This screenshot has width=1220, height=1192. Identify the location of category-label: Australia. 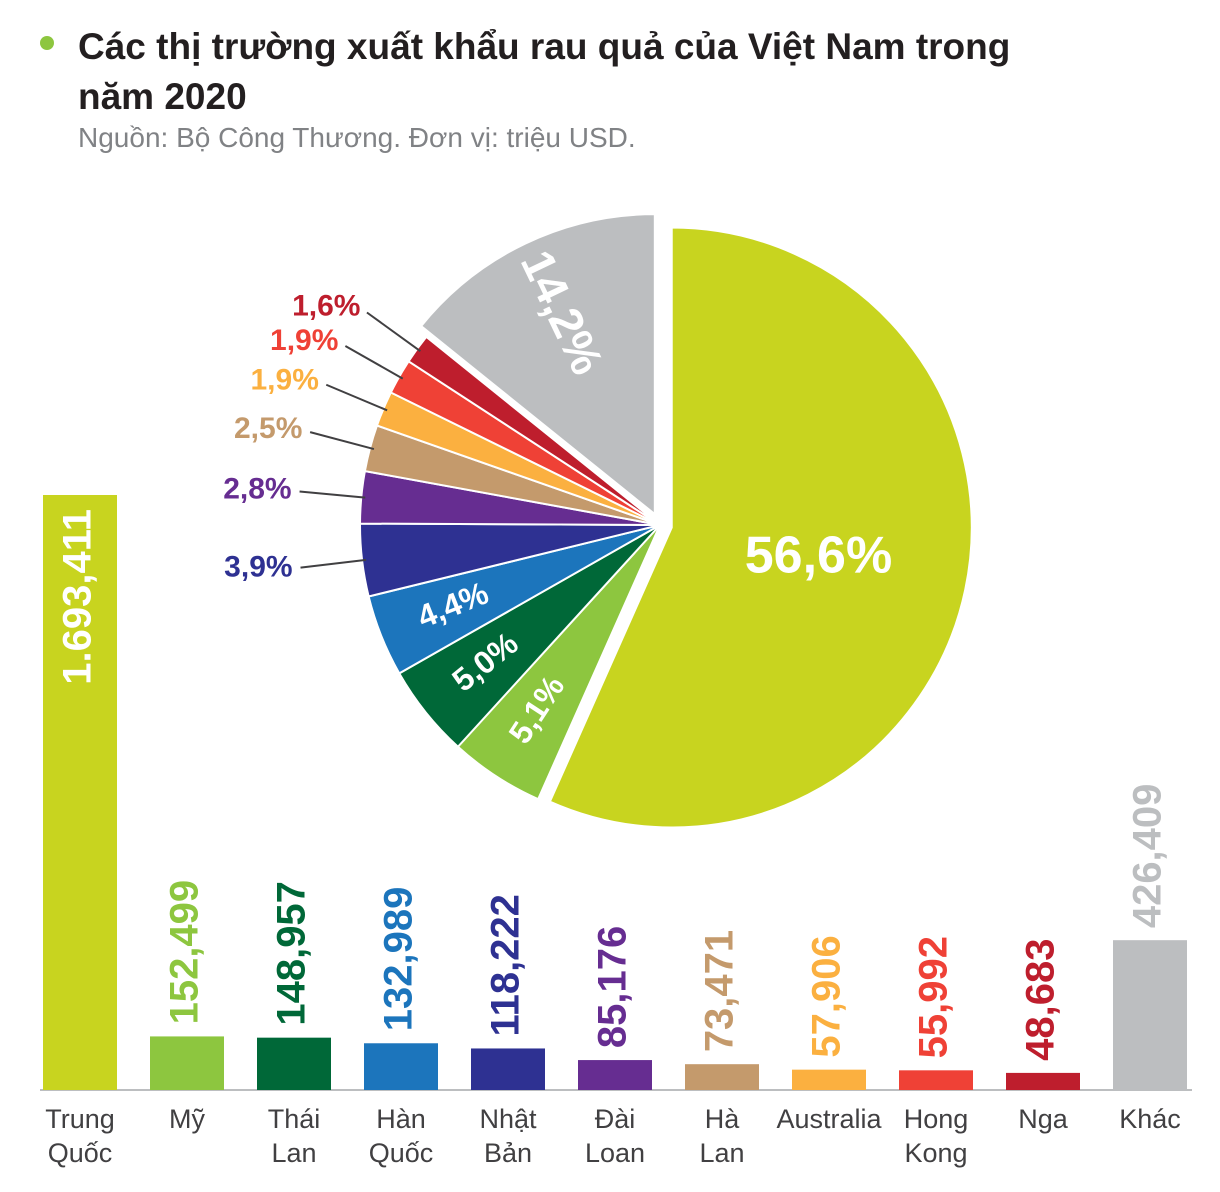
(829, 1119).